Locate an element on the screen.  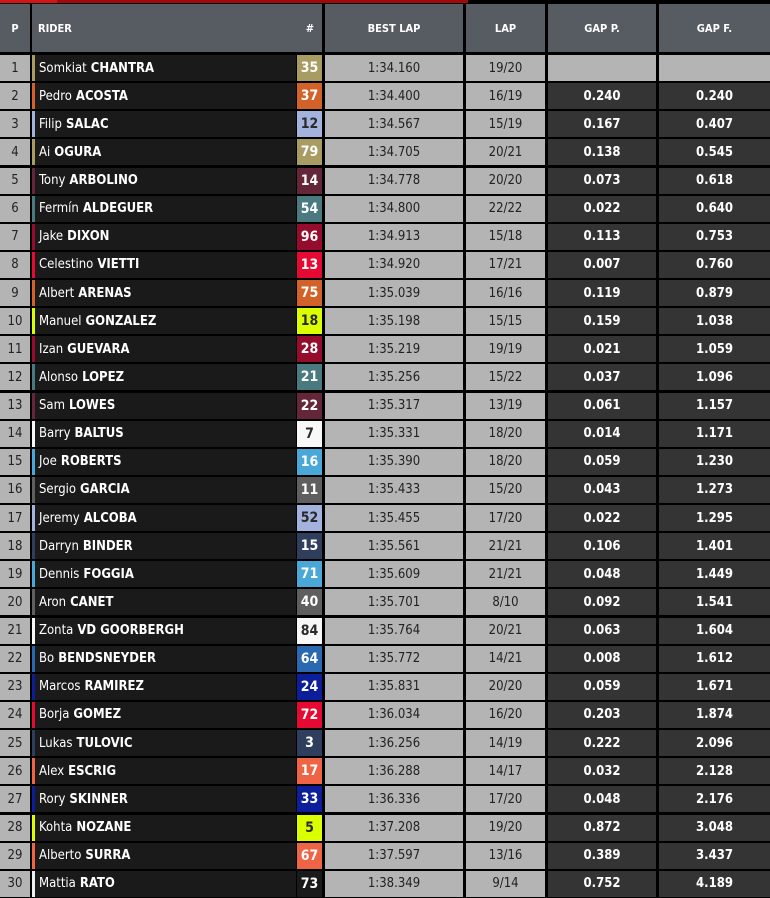
gap-previous: 0.240 is located at coordinates (602, 96).